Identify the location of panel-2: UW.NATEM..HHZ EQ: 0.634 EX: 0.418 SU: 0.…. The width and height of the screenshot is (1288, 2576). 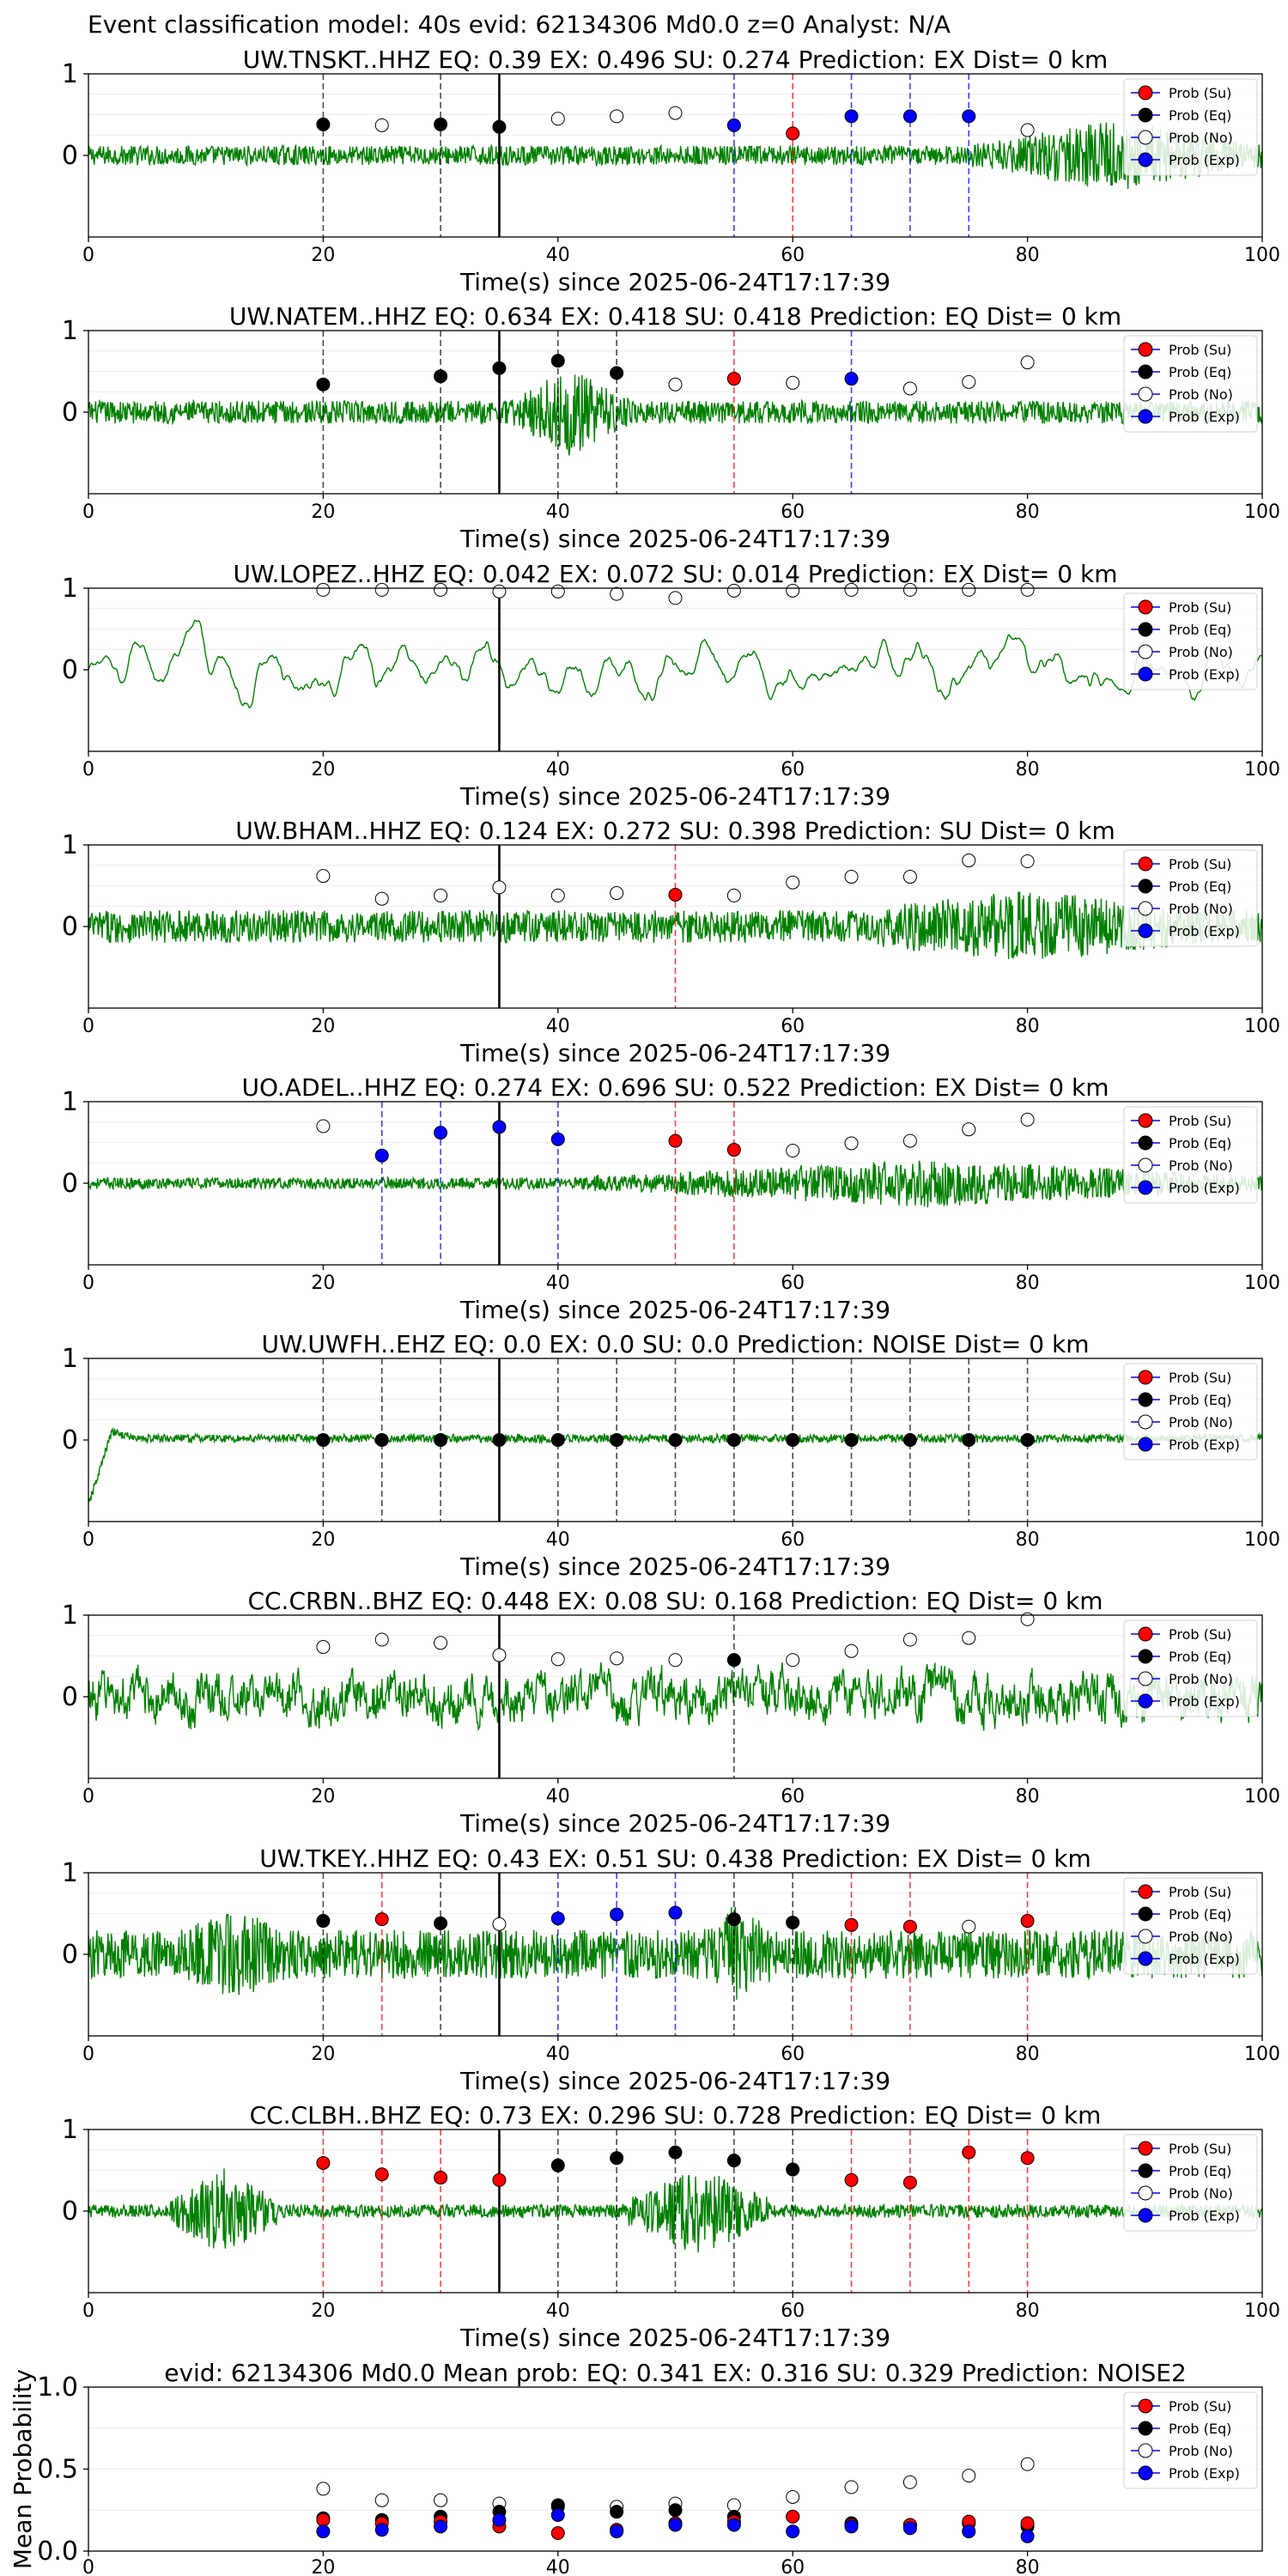
(671, 428).